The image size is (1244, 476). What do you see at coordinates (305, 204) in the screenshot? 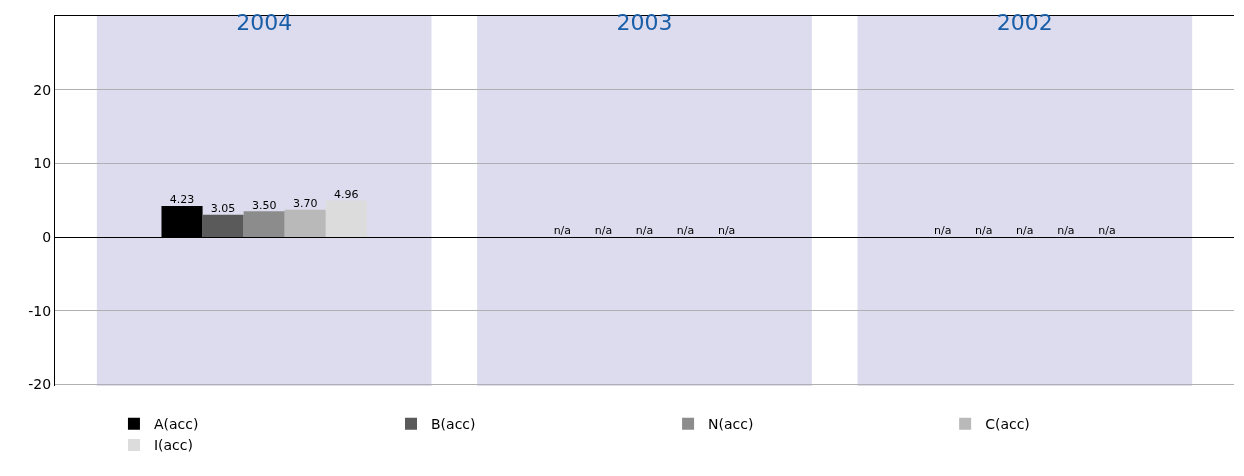
I see `data-label: 3.70` at bounding box center [305, 204].